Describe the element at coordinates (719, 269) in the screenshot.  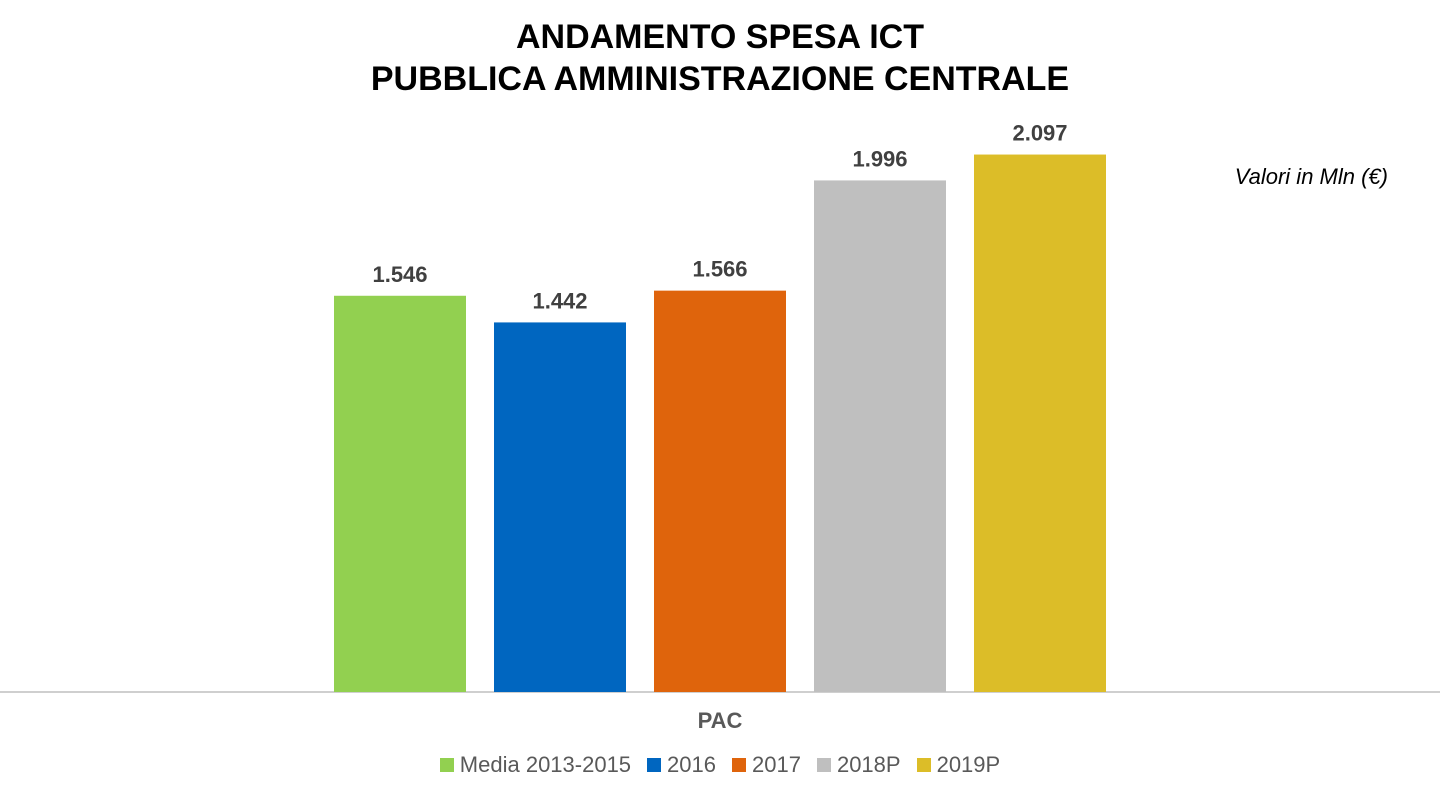
I see `data-label: 1.566` at that location.